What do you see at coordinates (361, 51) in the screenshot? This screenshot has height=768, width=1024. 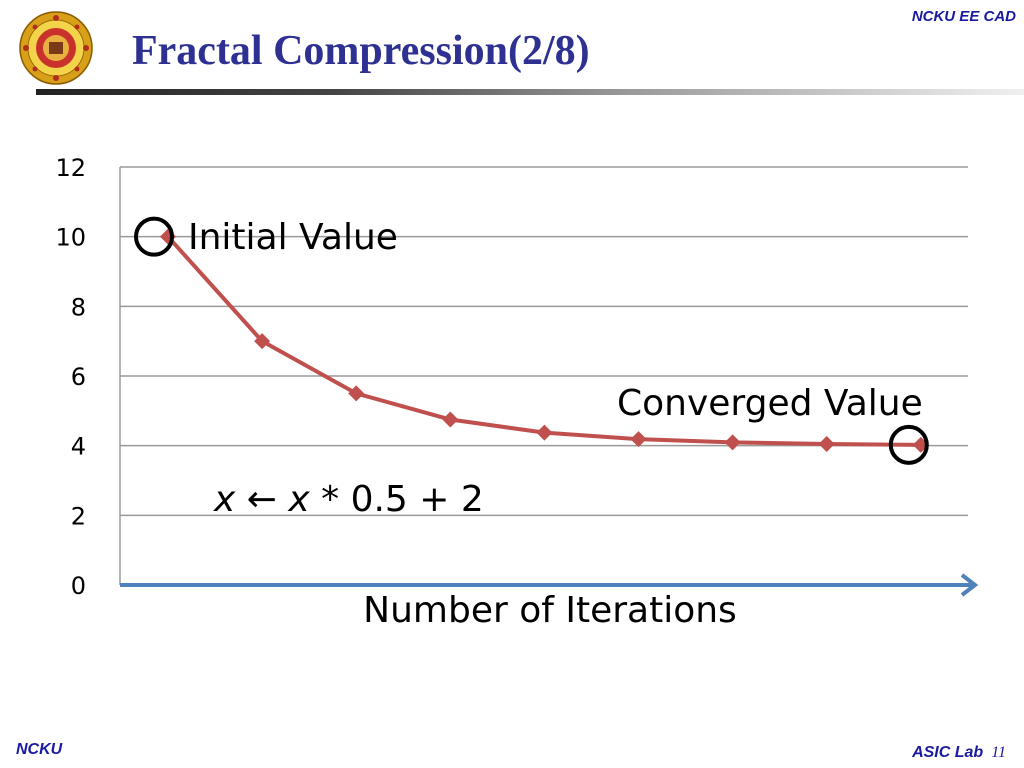 I see `page-title: Fractal Compression(2/8)` at bounding box center [361, 51].